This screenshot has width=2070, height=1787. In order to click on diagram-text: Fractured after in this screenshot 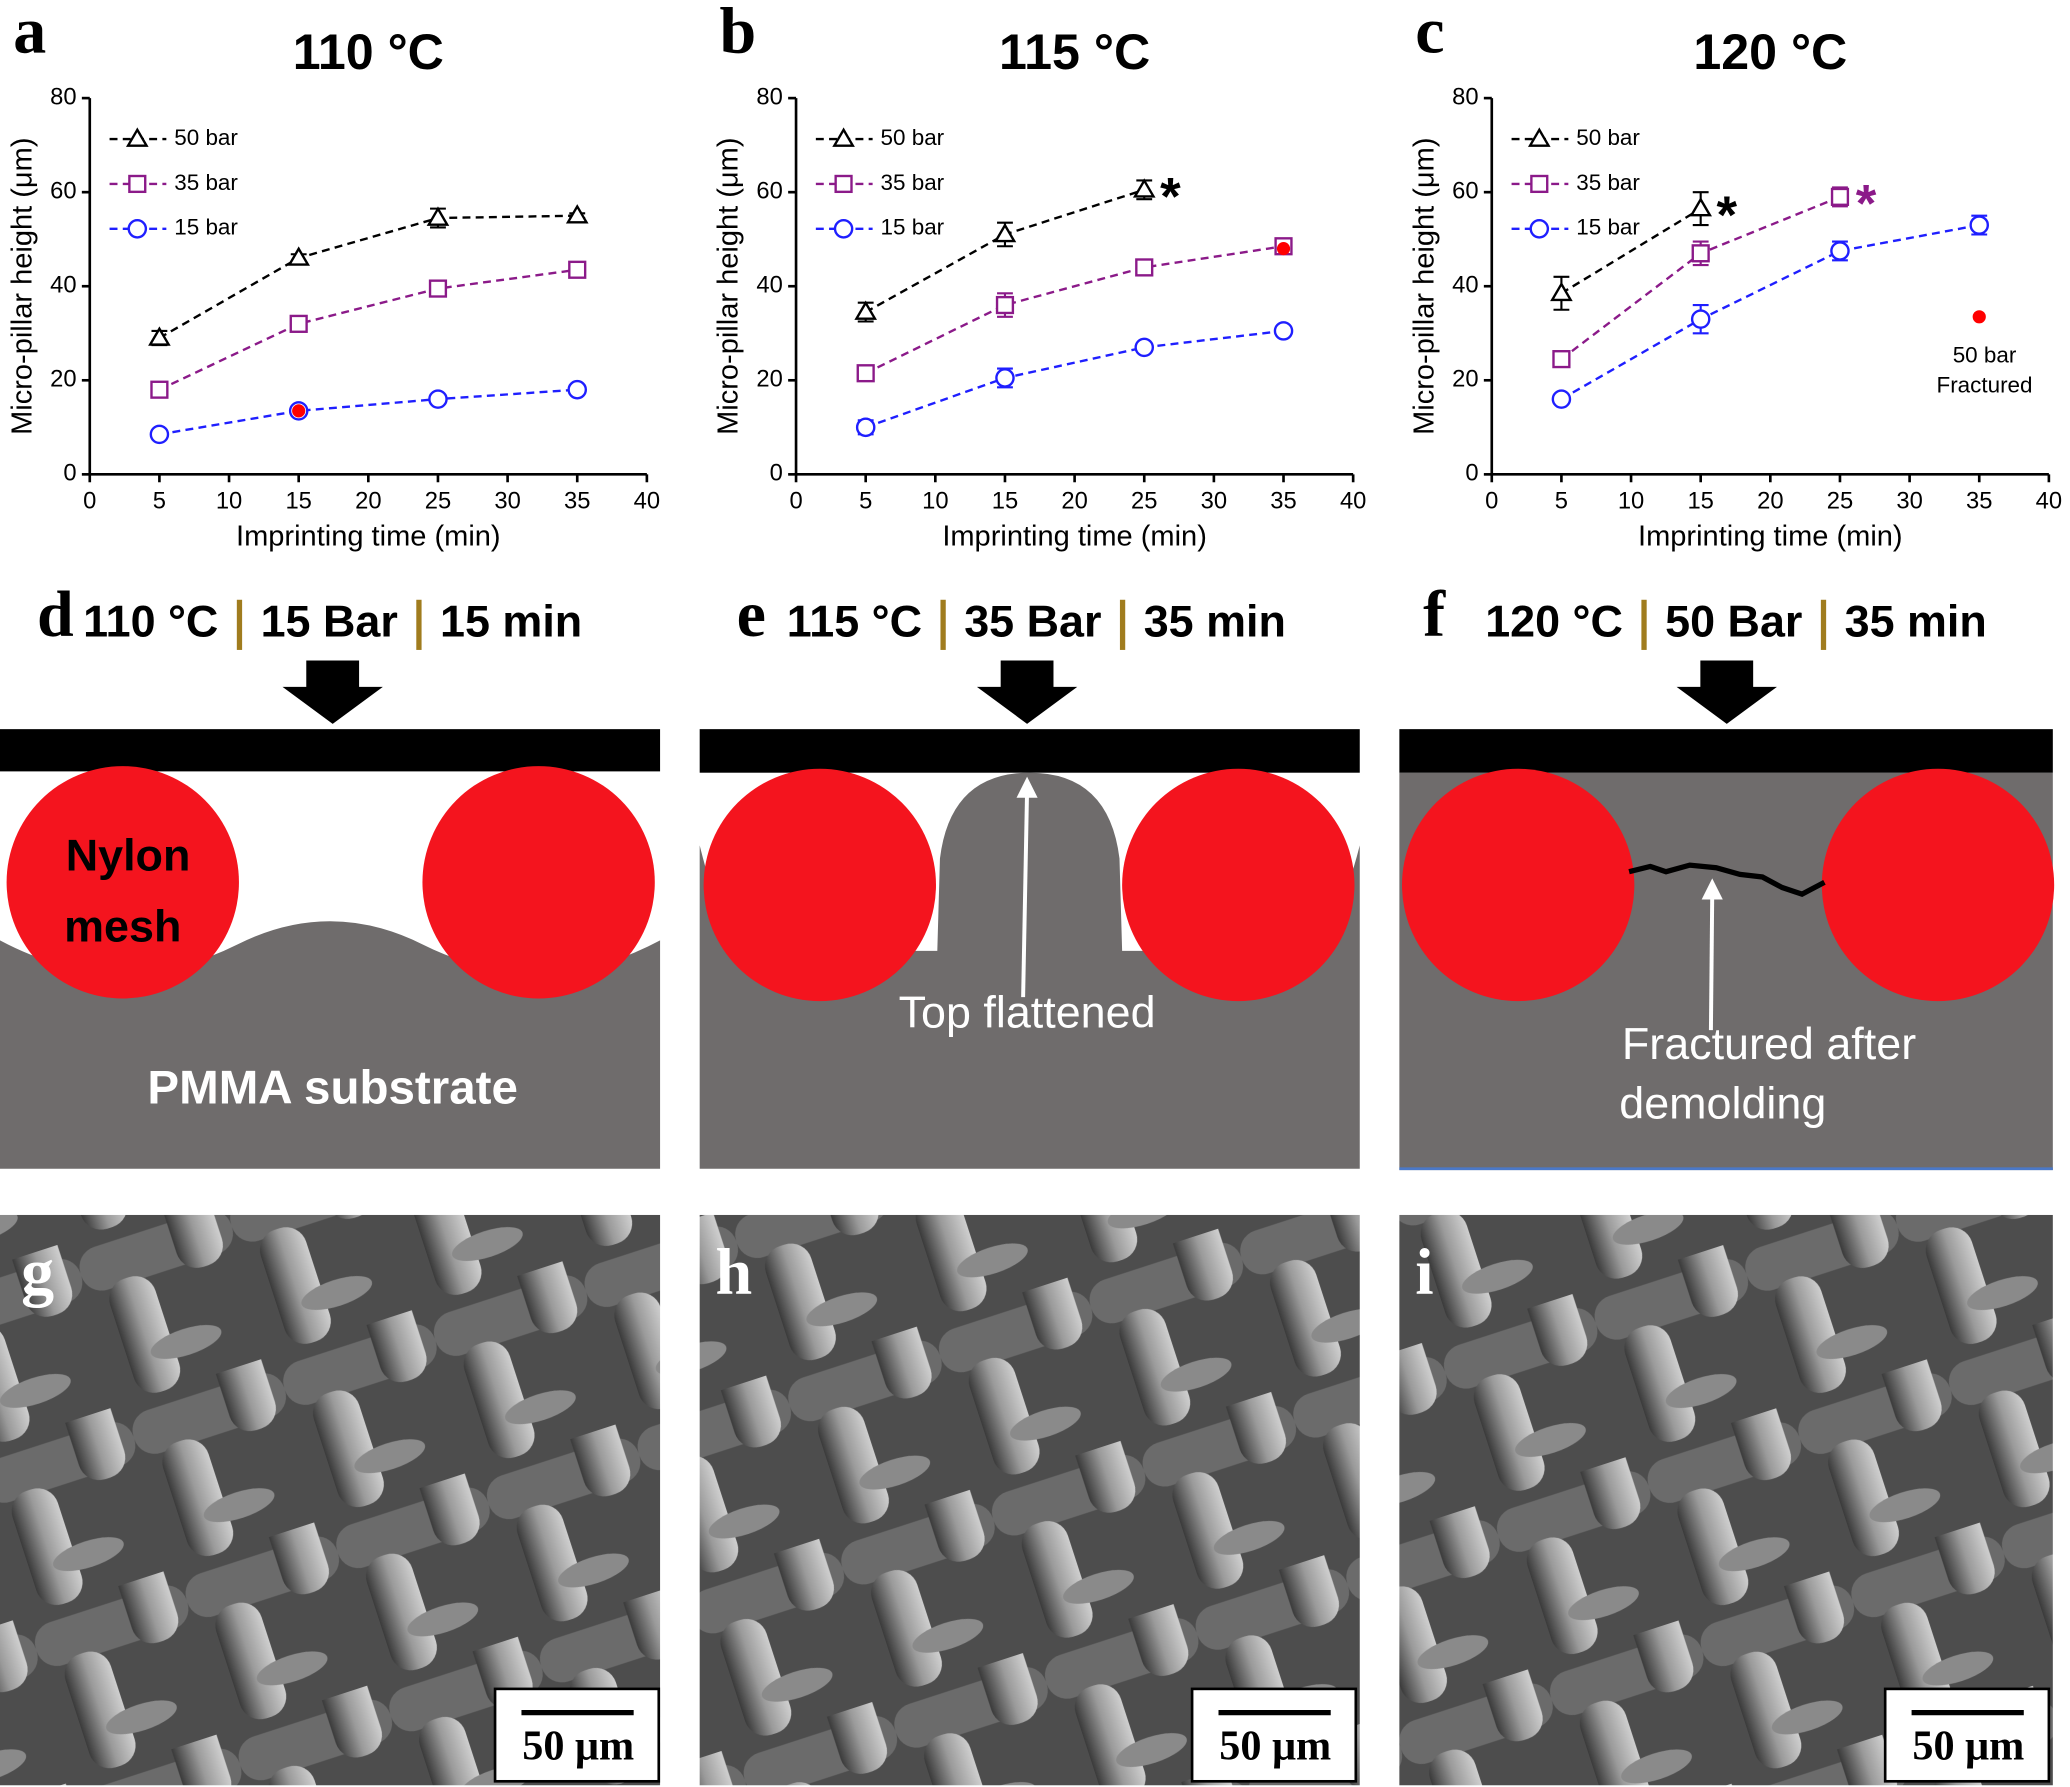, I will do `click(1769, 1043)`.